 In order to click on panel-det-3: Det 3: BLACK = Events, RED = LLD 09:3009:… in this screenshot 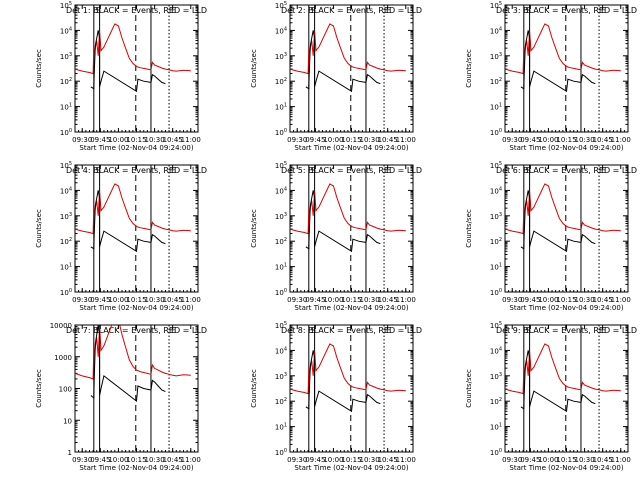, I will do `click(551, 76)`.